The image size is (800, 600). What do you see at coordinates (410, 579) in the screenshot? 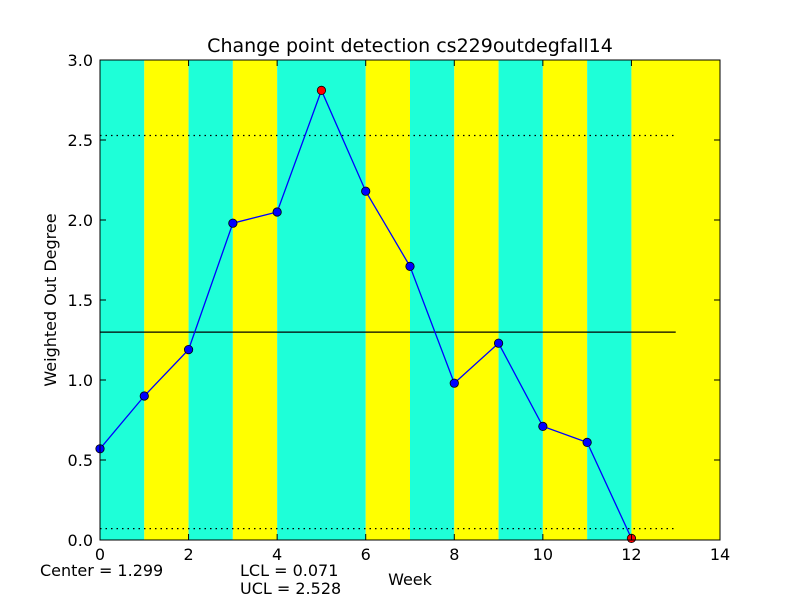
I see `x-axis-label: Week` at bounding box center [410, 579].